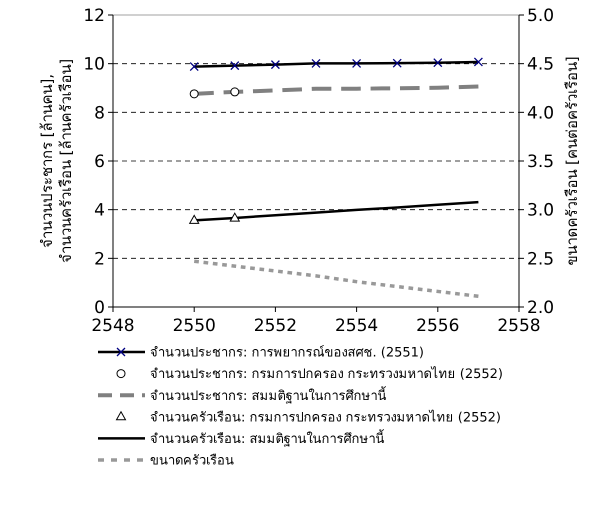 This screenshot has width=595, height=506. I want to click on y2-tick-label: 3.0, so click(540, 210).